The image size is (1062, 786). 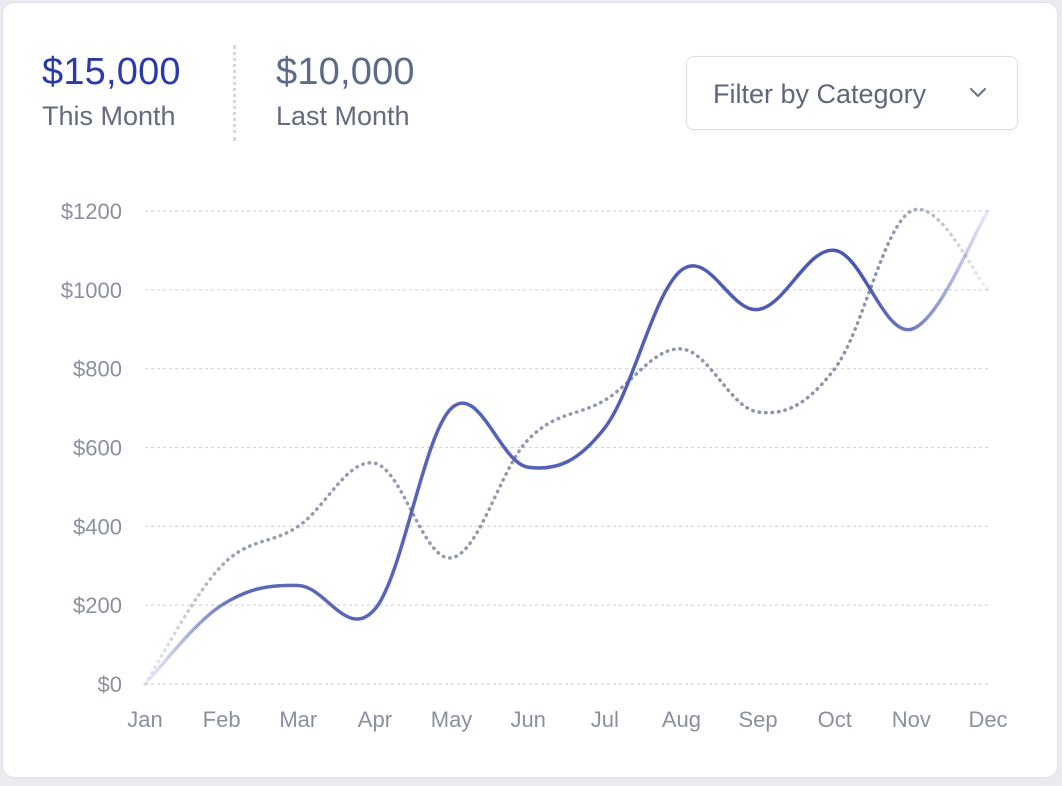 I want to click on last-month-summary: $10,000 Last Month, so click(x=345, y=89).